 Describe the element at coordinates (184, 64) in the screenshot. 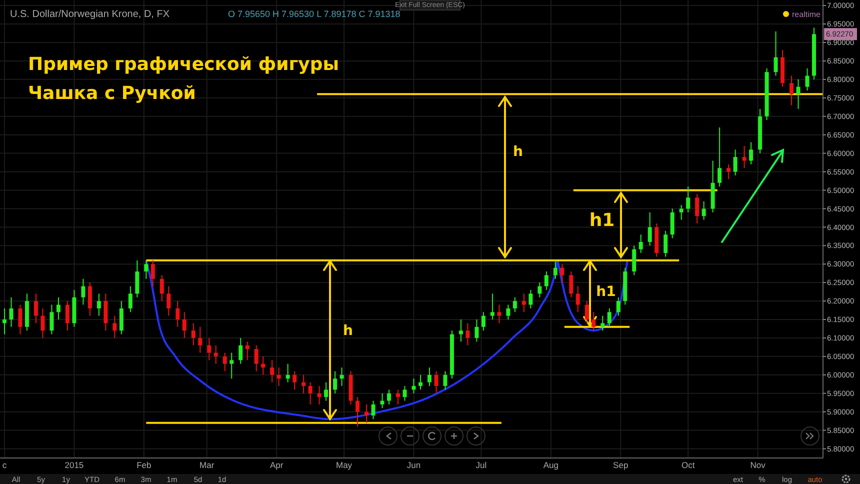

I see `text: Пример графической фигуры` at that location.